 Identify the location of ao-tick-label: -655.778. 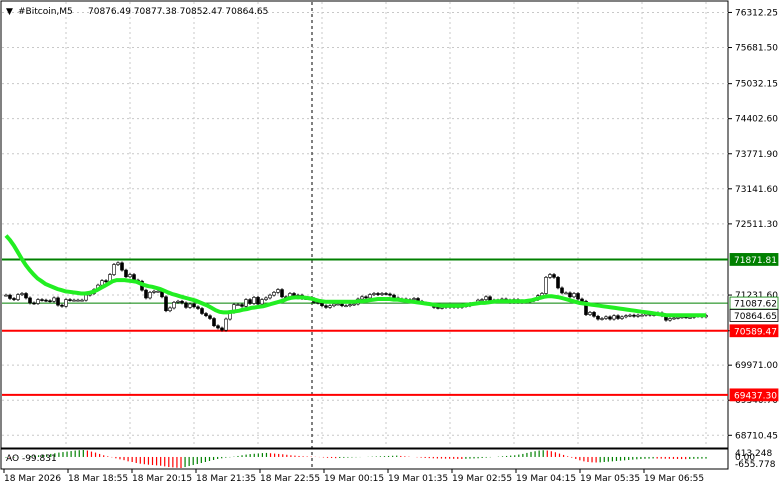
(755, 465).